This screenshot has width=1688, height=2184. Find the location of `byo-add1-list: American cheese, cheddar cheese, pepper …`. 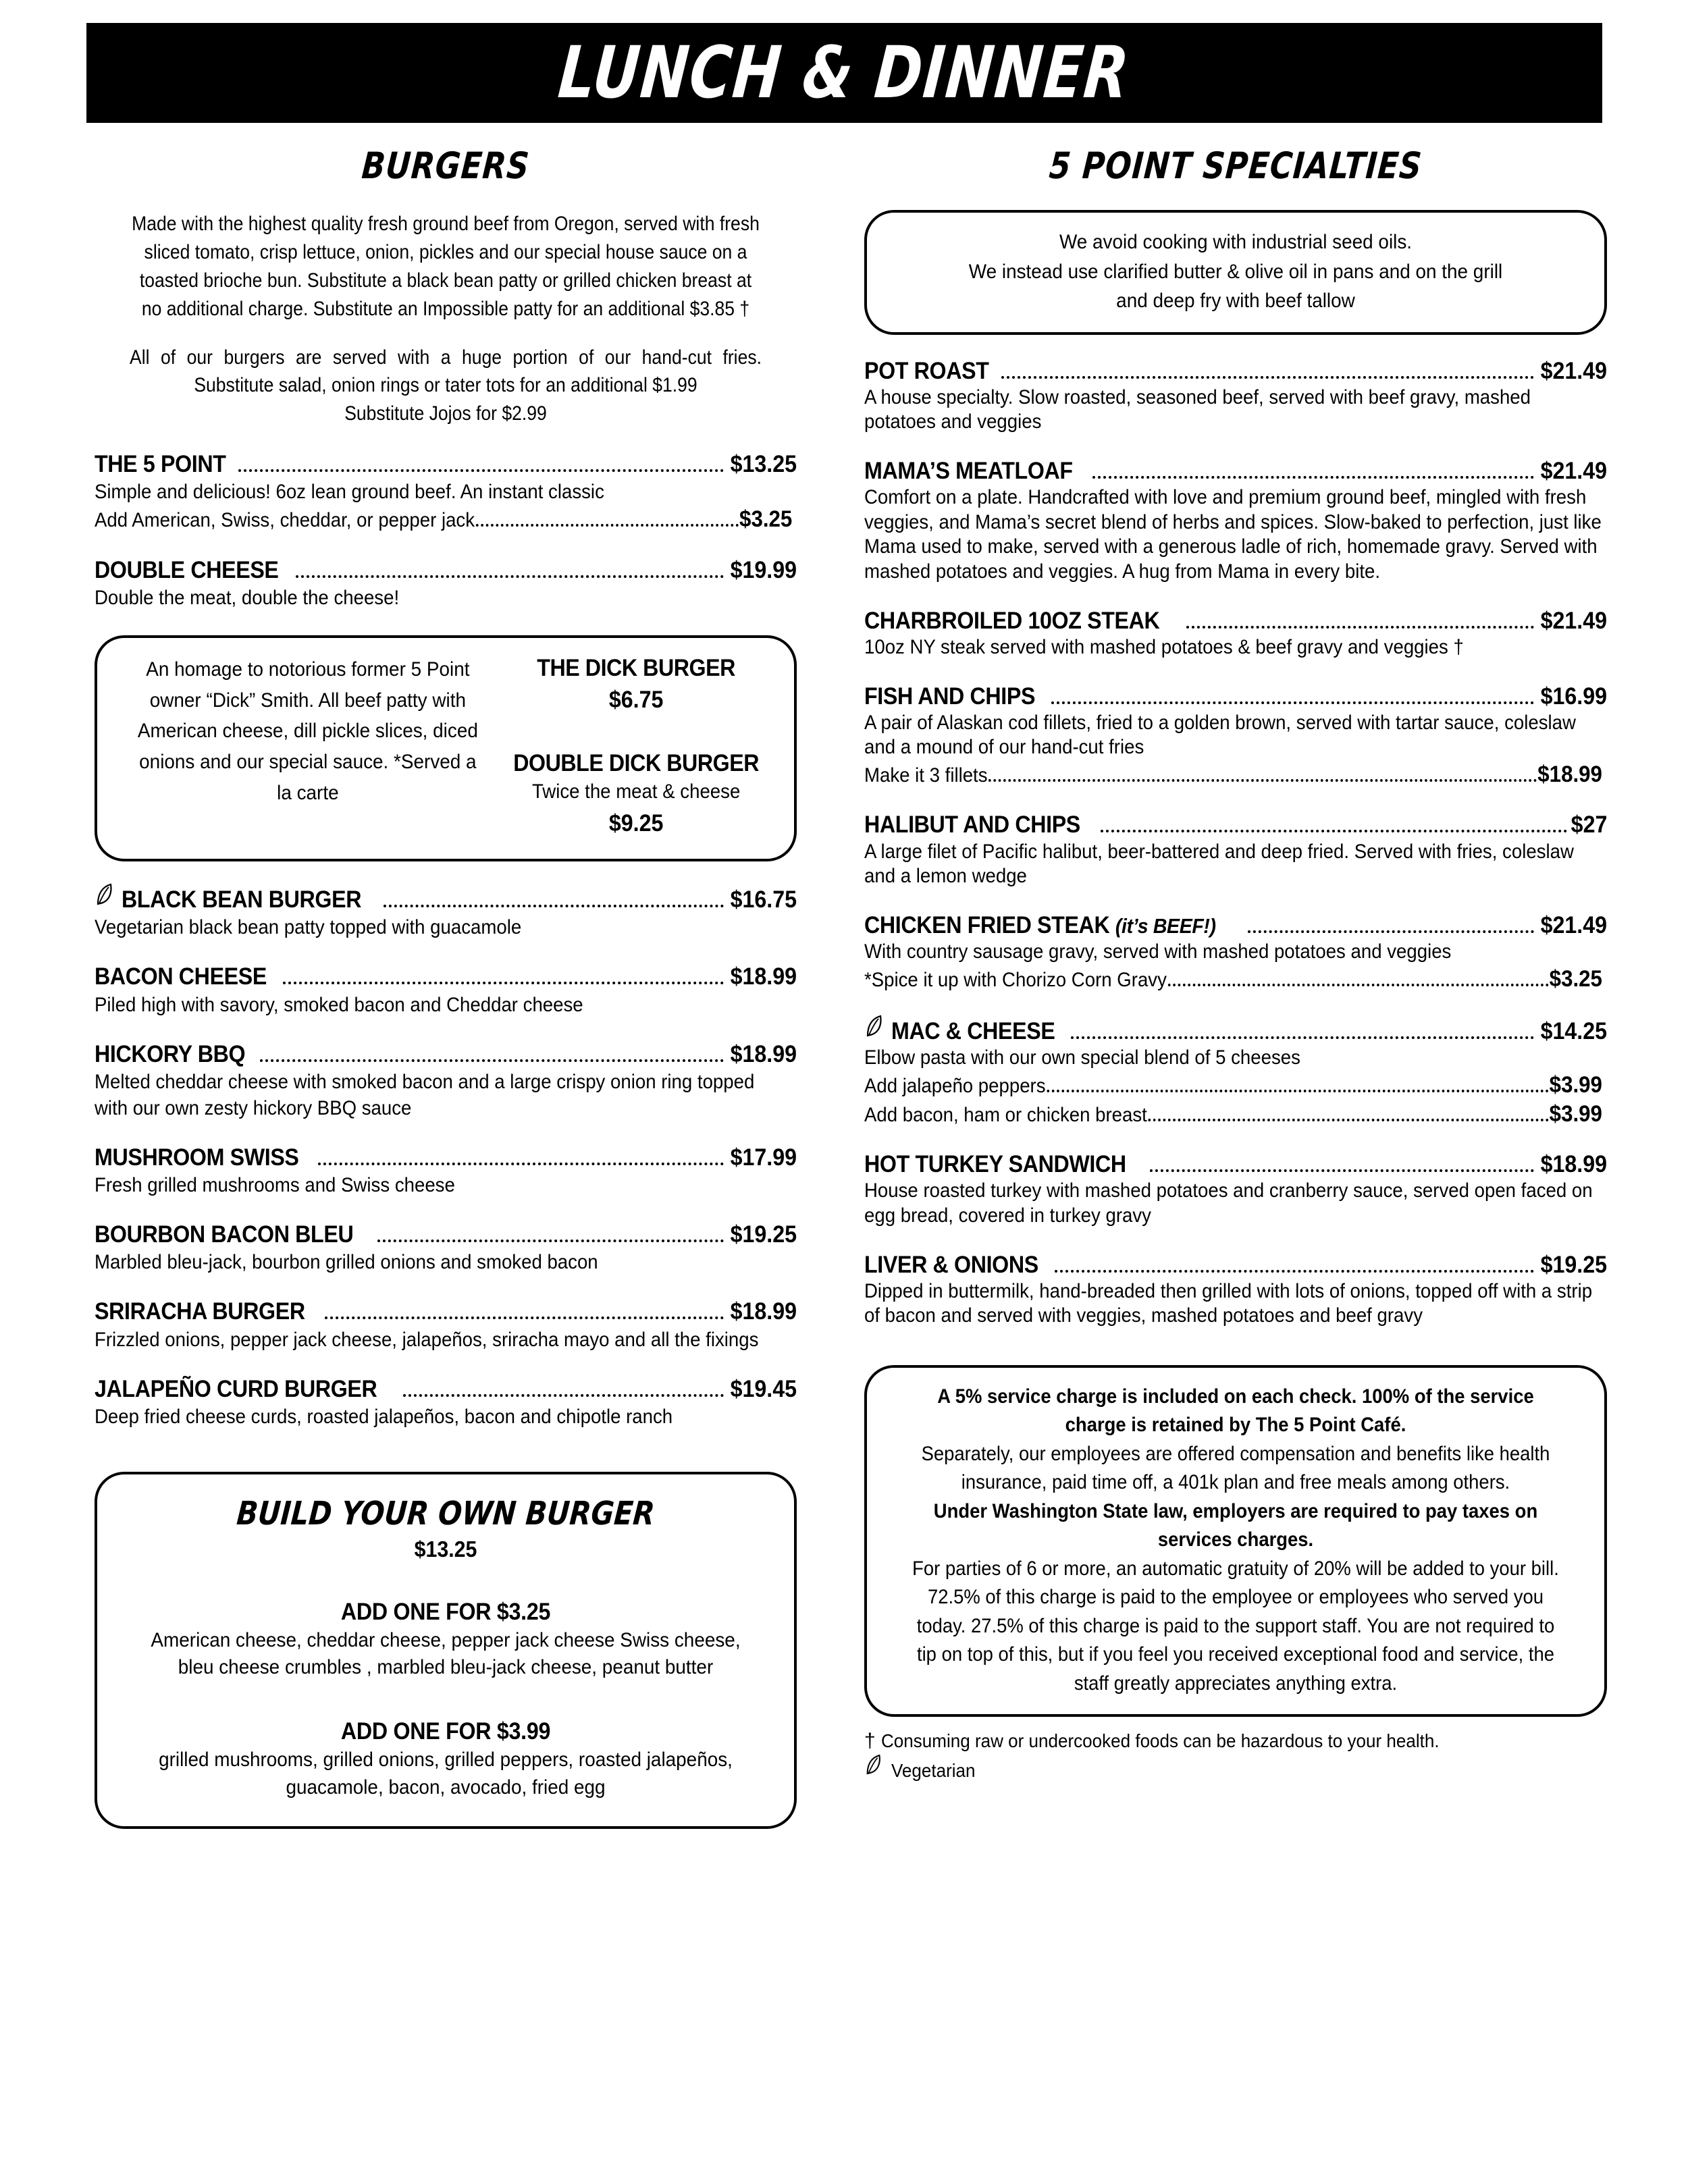

byo-add1-list: American cheese, cheddar cheese, pepper … is located at coordinates (446, 1653).